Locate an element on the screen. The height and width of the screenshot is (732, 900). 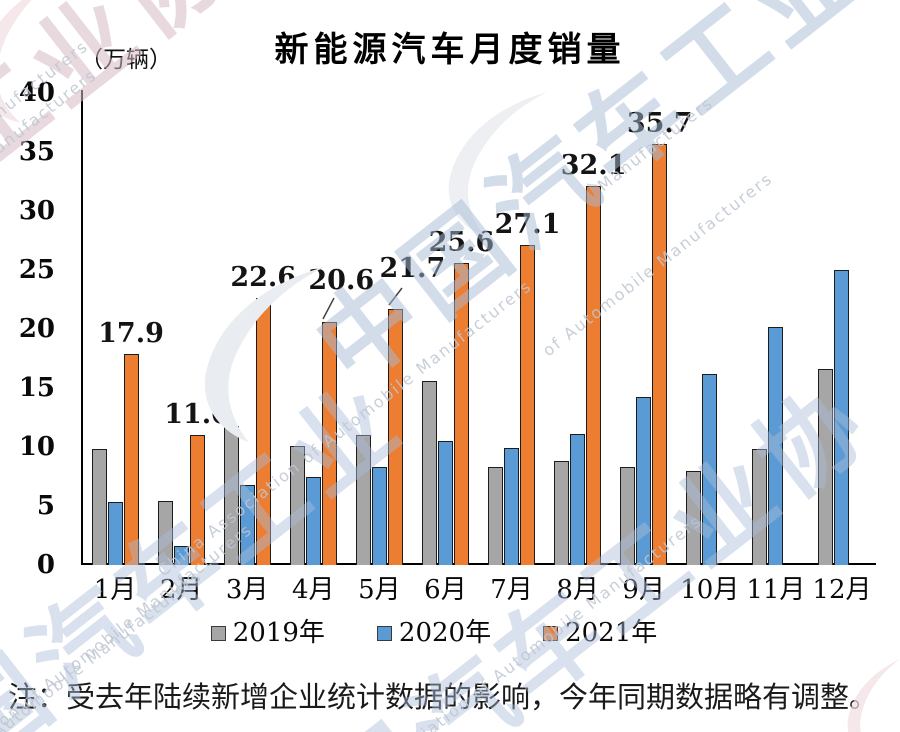
bar-2020年-12月 is located at coordinates (842, 417).